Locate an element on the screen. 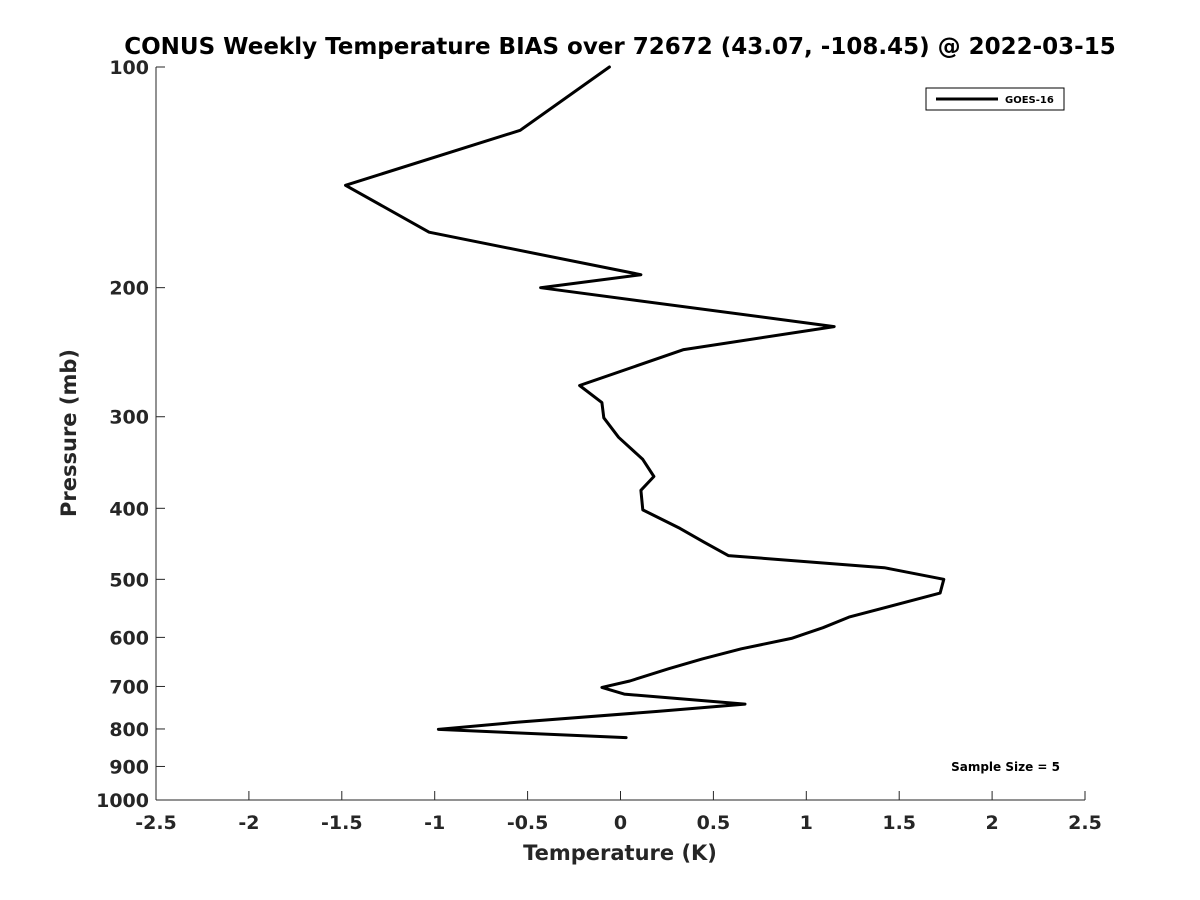 The image size is (1200, 900). y-axis-ticks: 100 200 300 400 500 600 700 800 900 1000 is located at coordinates (130, 434).